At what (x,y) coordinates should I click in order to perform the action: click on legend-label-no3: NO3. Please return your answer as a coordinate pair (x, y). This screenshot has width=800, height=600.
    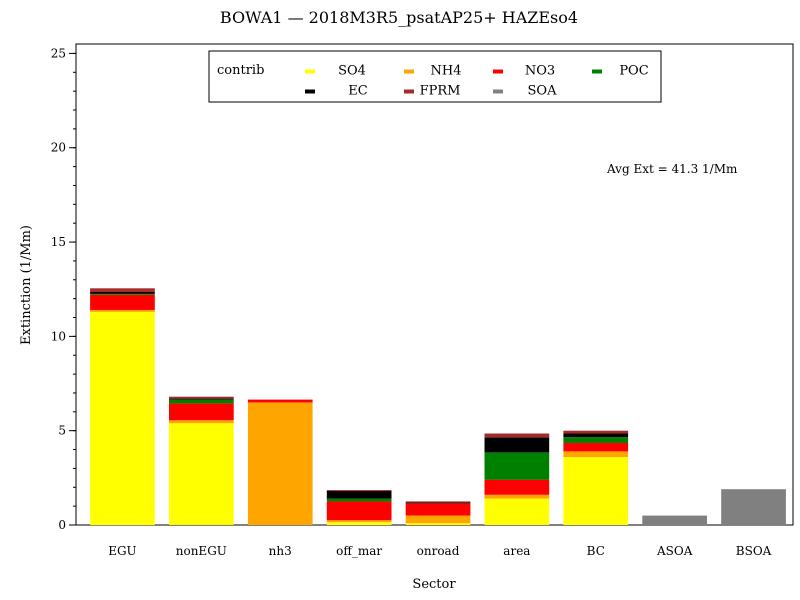
    Looking at the image, I should click on (540, 71).